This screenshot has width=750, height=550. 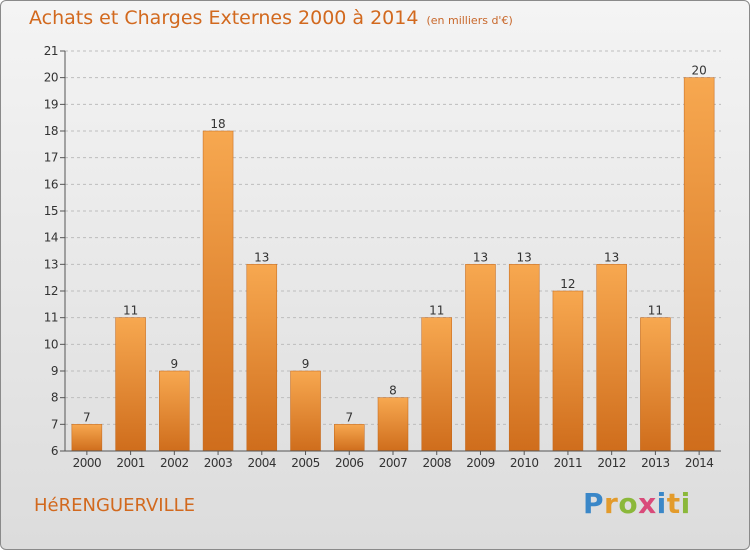 What do you see at coordinates (51, 291) in the screenshot?
I see `y-tick-label: 12` at bounding box center [51, 291].